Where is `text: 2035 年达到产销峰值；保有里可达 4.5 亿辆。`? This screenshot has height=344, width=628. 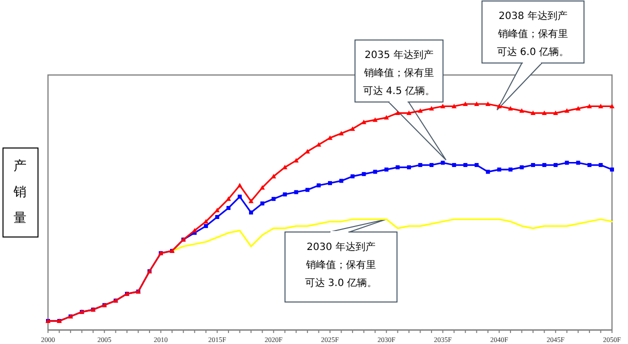 text: 2035 年达到产销峰值；保有里可达 4.5 亿辆。 is located at coordinates (399, 73).